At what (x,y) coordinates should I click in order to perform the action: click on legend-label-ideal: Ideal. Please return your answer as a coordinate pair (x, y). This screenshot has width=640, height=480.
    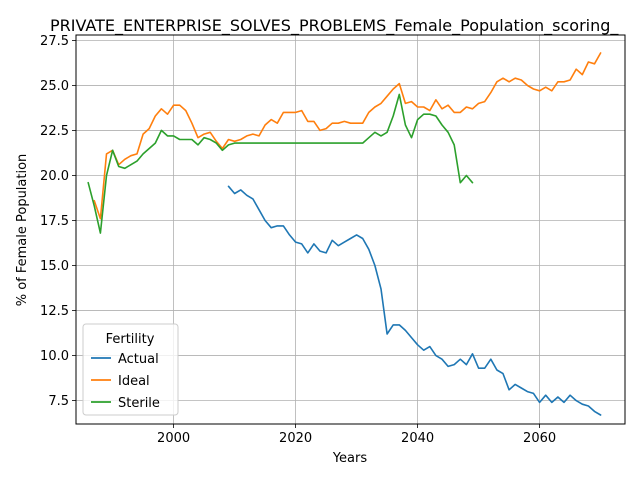
    Looking at the image, I should click on (134, 381).